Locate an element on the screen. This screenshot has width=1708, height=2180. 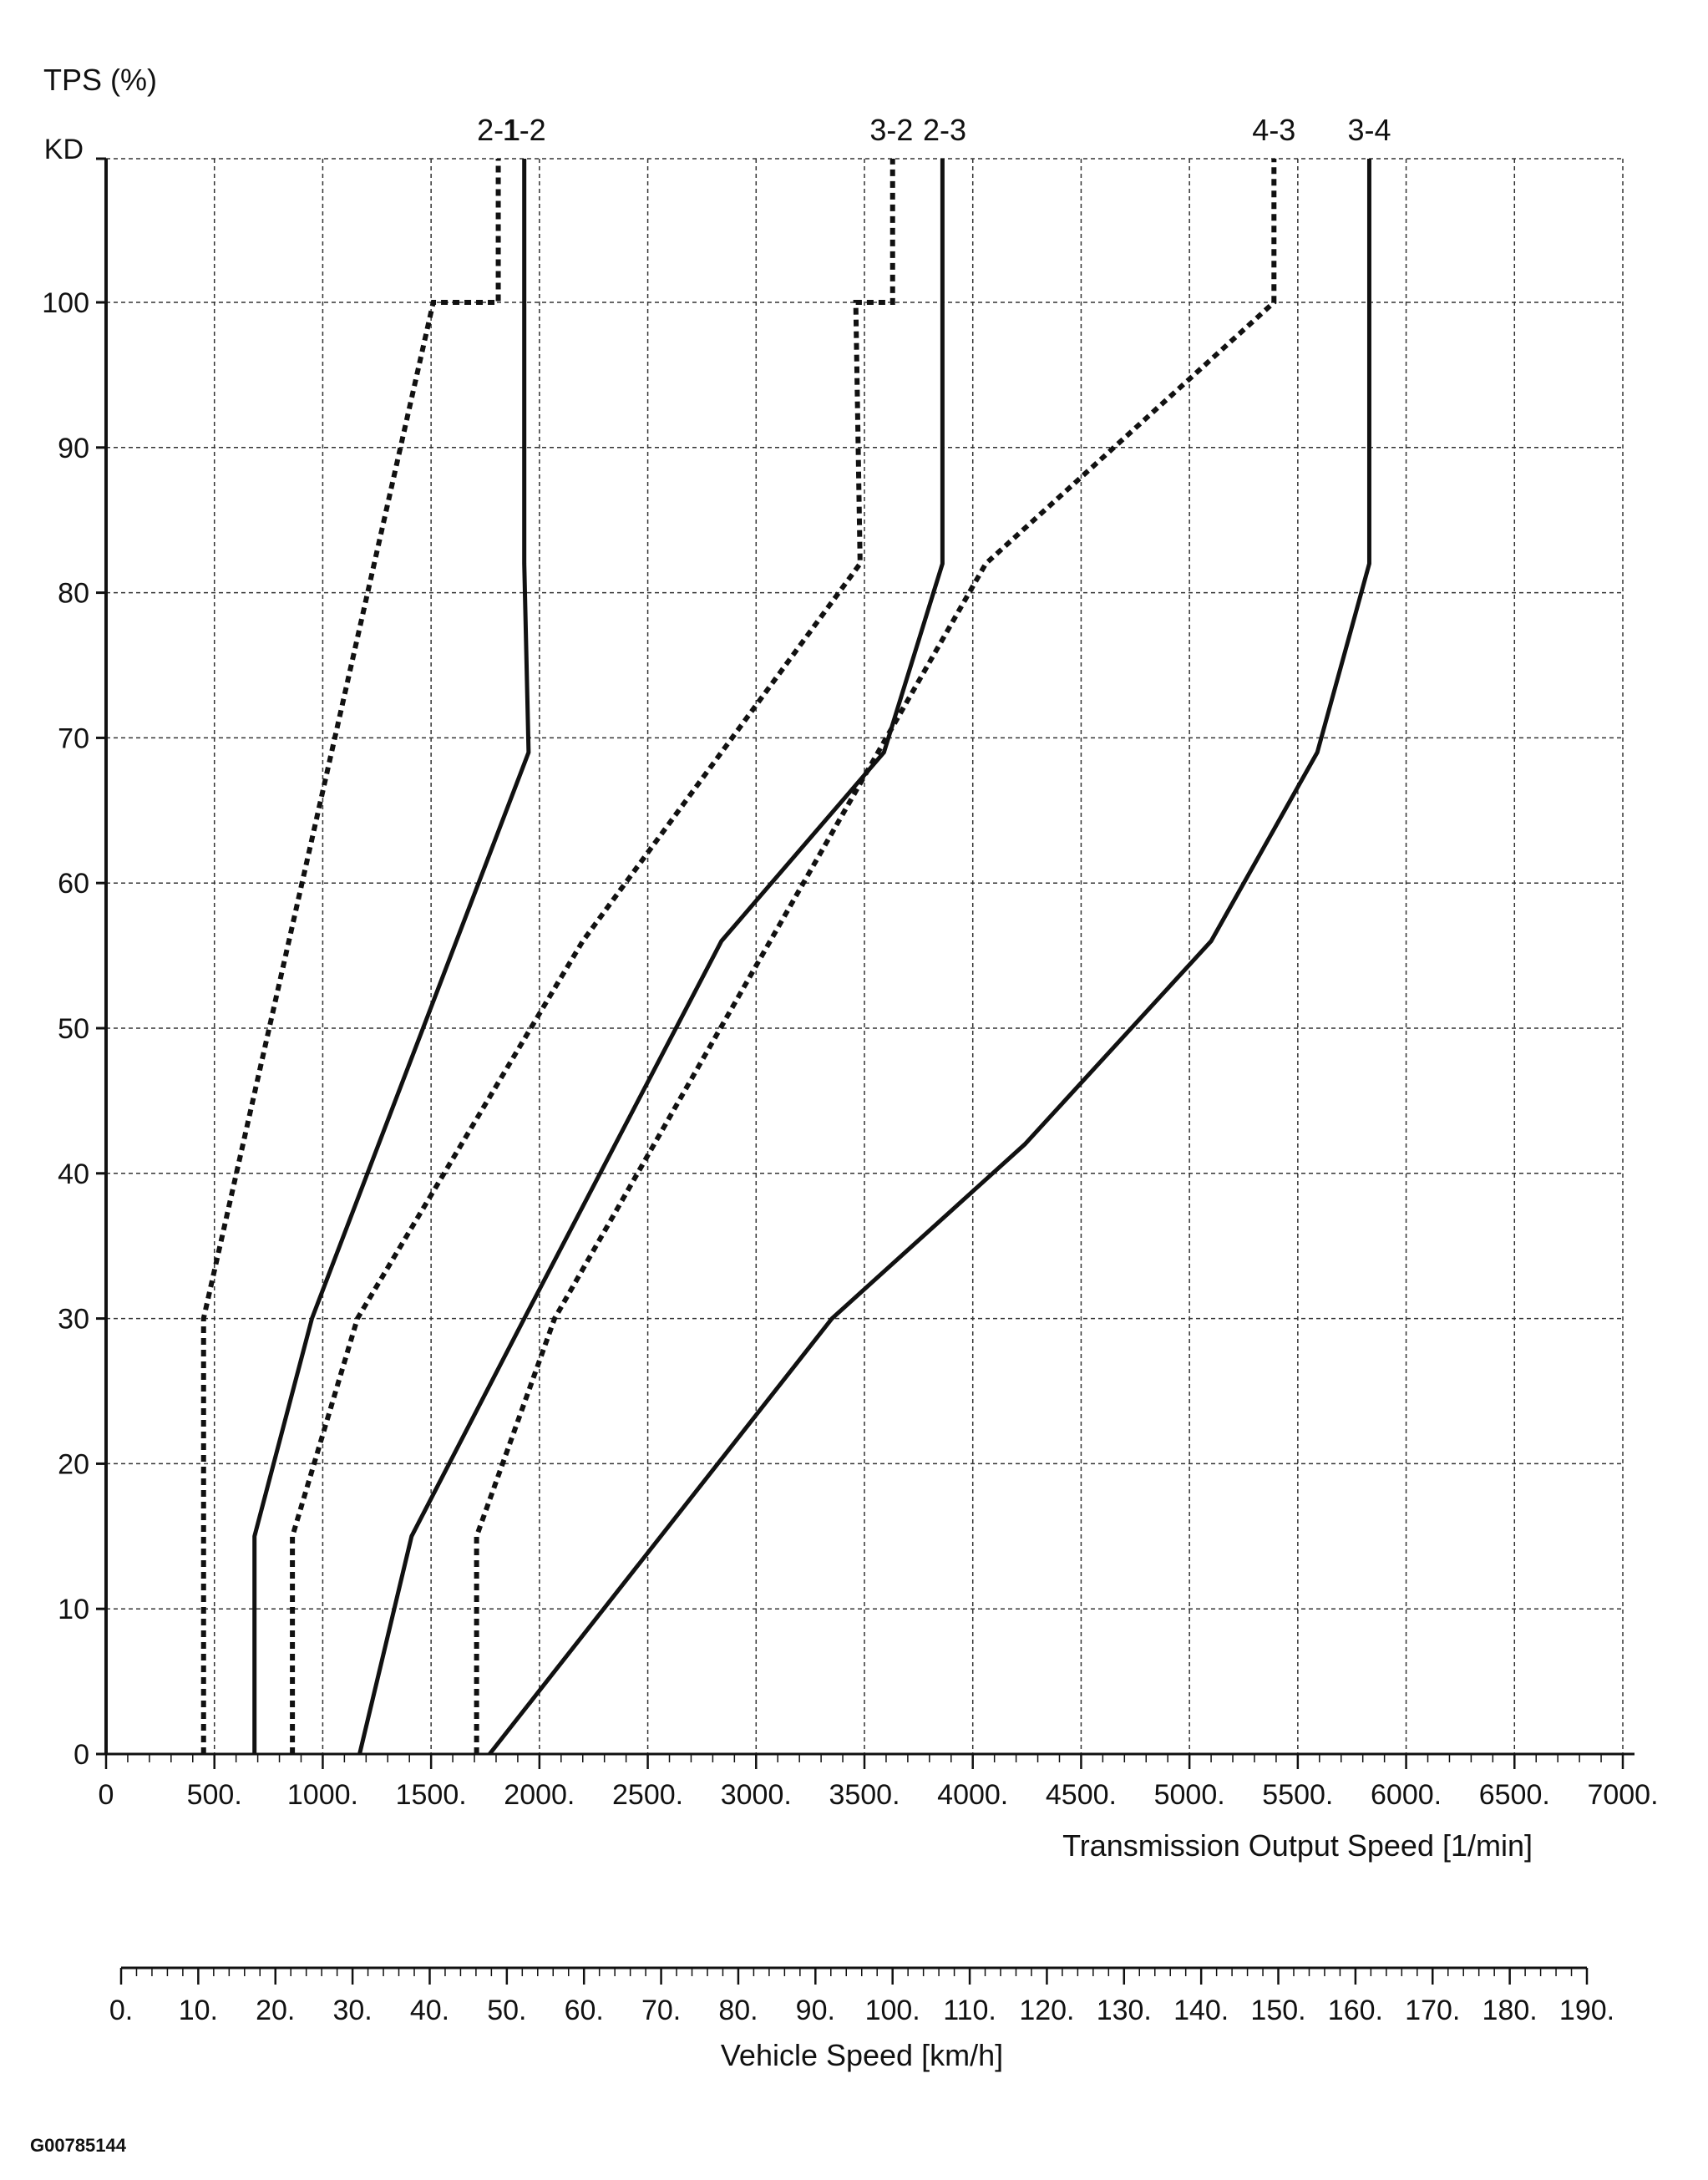
x-tick-label: 3500. is located at coordinates (864, 1795).